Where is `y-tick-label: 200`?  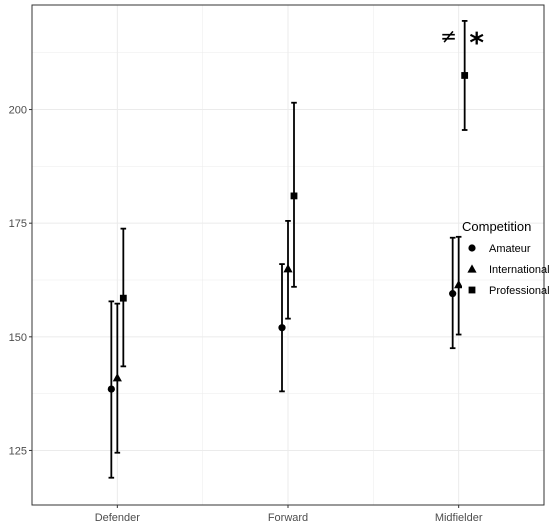
y-tick-label: 200 is located at coordinates (18, 111).